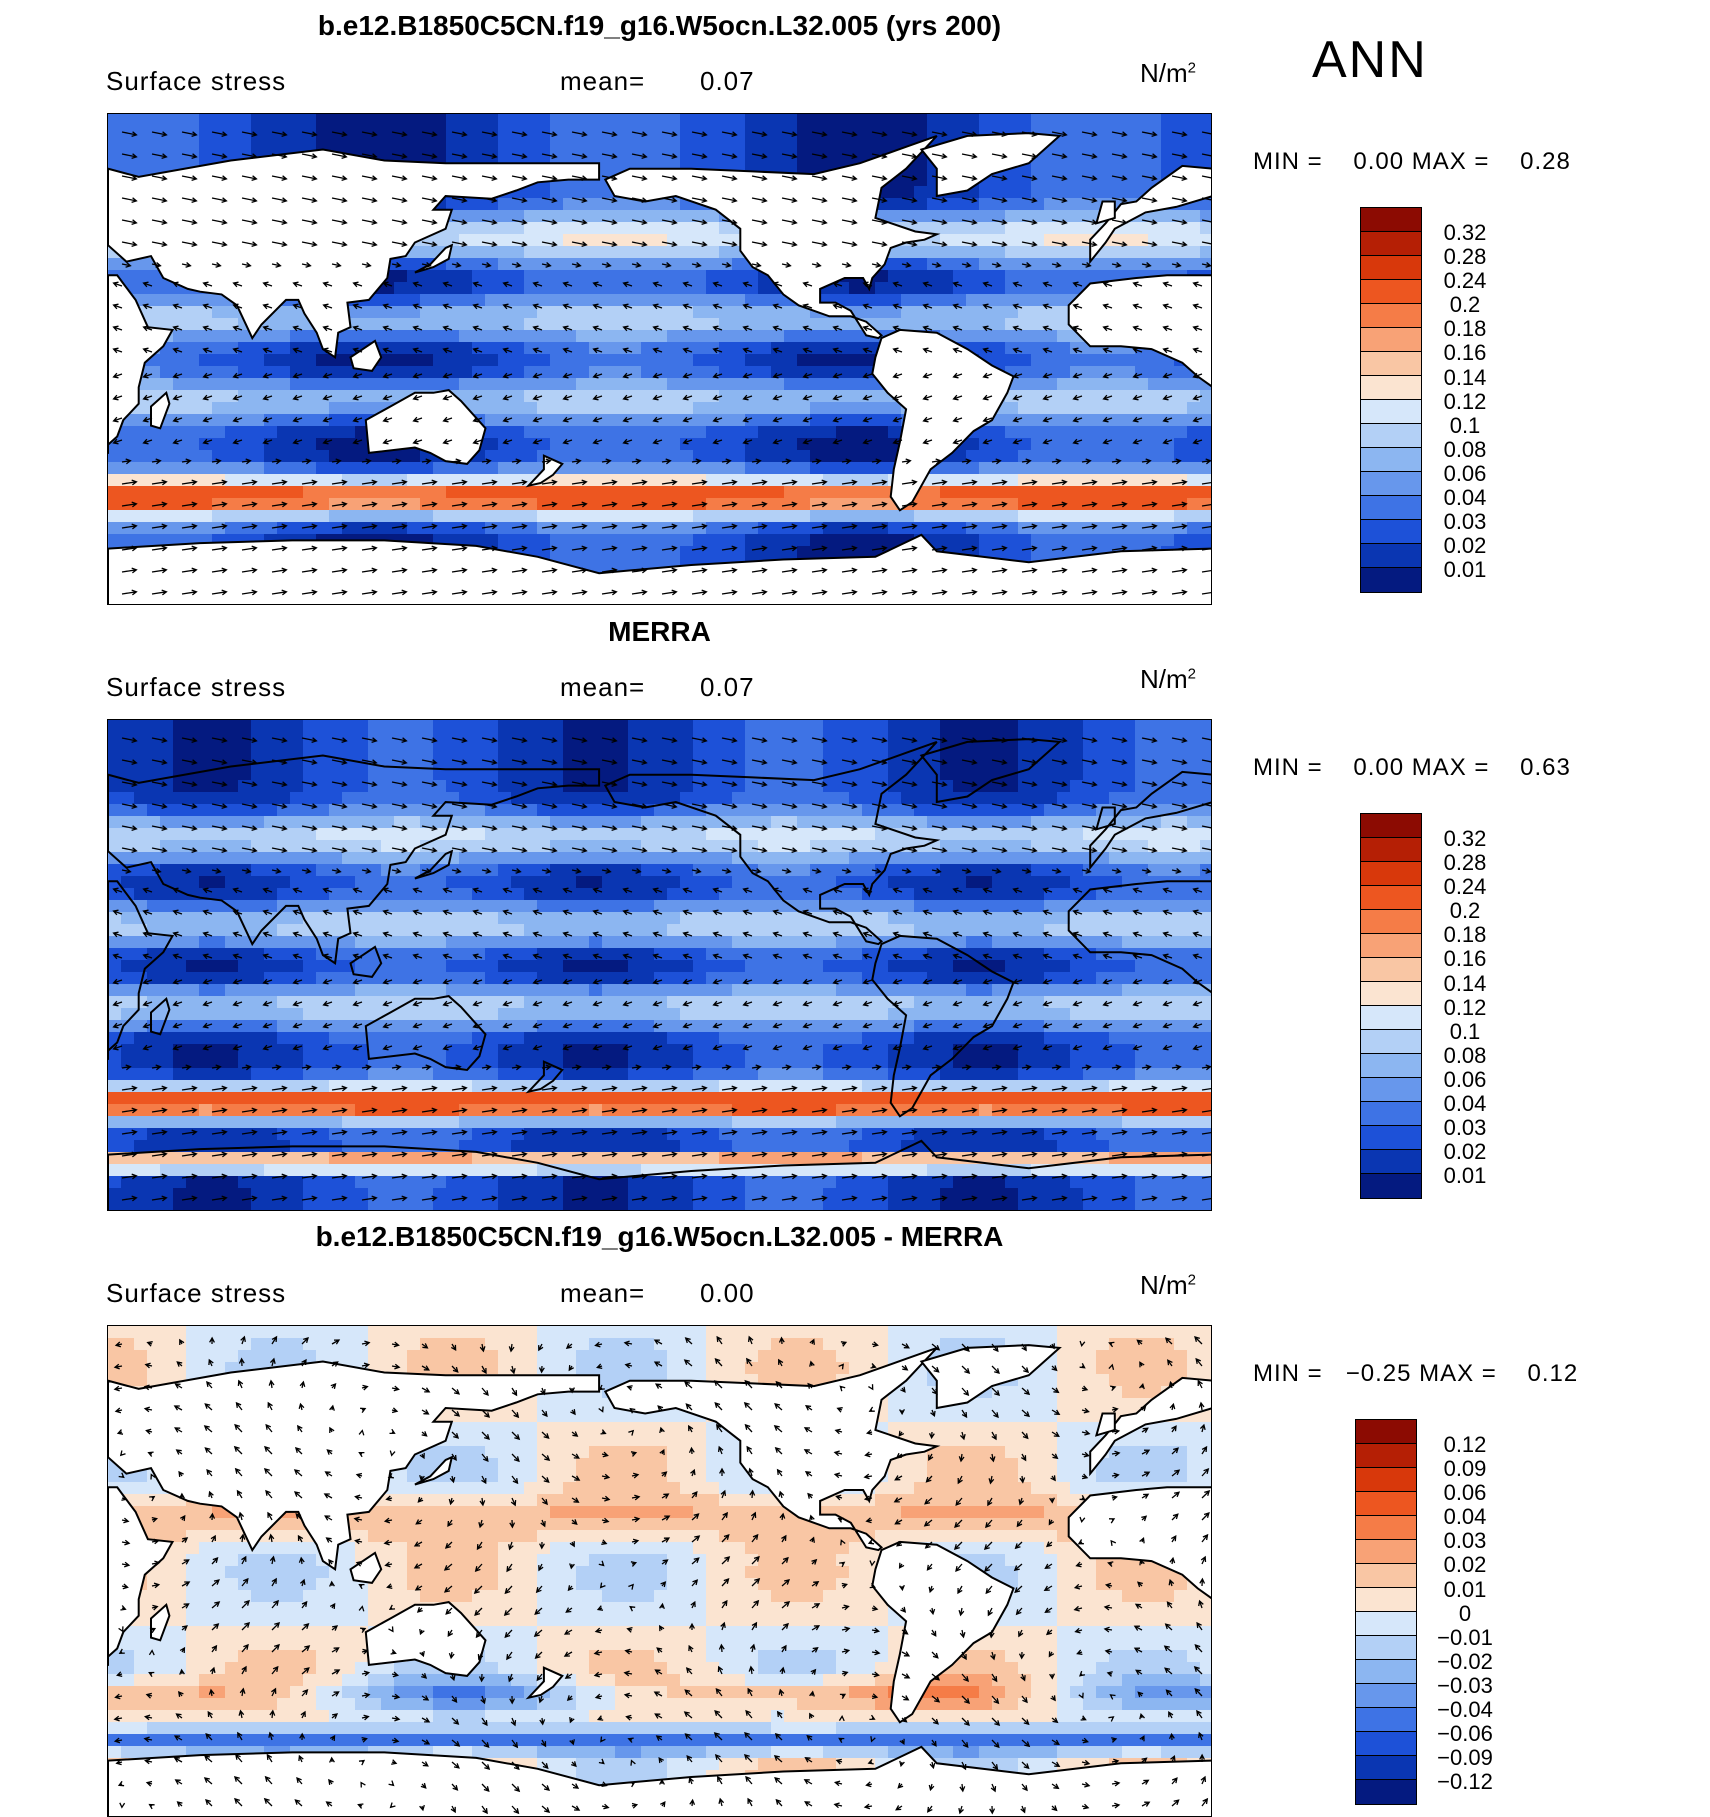 The image size is (1710, 1817). Describe the element at coordinates (1370, 60) in the screenshot. I see `season-label: ANN` at that location.